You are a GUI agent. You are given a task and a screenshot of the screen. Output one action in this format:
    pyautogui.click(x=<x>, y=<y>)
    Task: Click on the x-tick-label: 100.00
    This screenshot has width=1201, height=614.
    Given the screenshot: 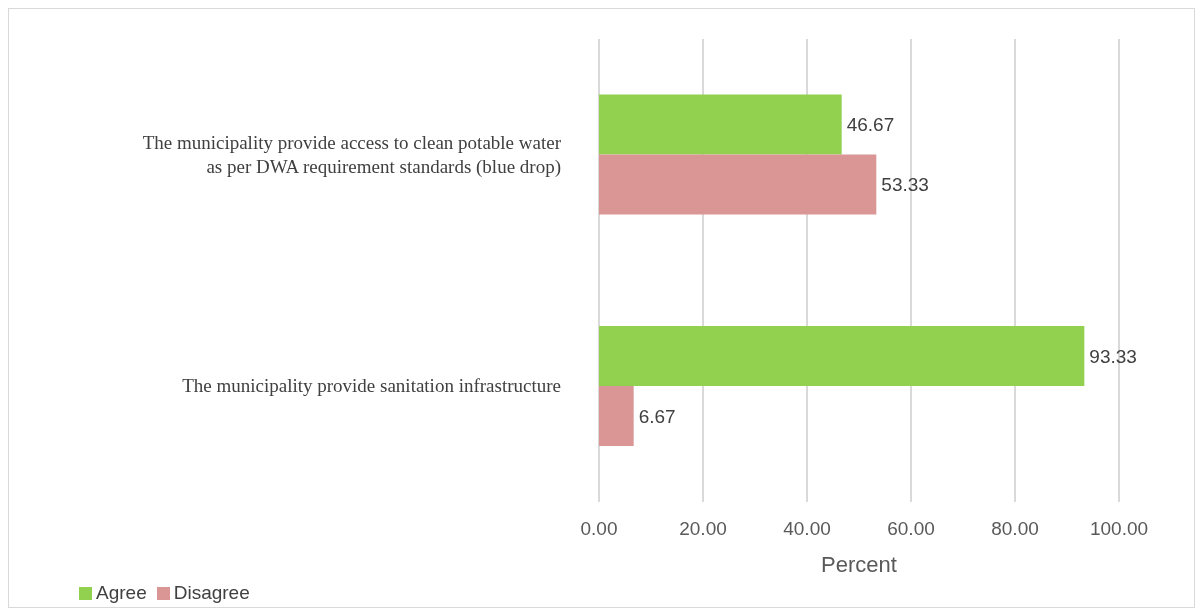 What is the action you would take?
    pyautogui.click(x=1119, y=529)
    